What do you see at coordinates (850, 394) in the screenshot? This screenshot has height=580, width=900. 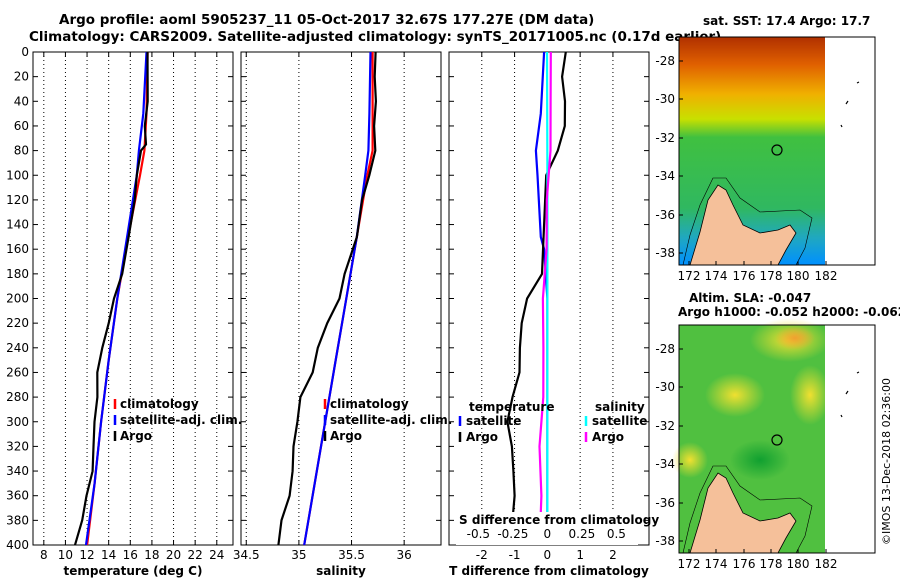 I see `sla-islands` at bounding box center [850, 394].